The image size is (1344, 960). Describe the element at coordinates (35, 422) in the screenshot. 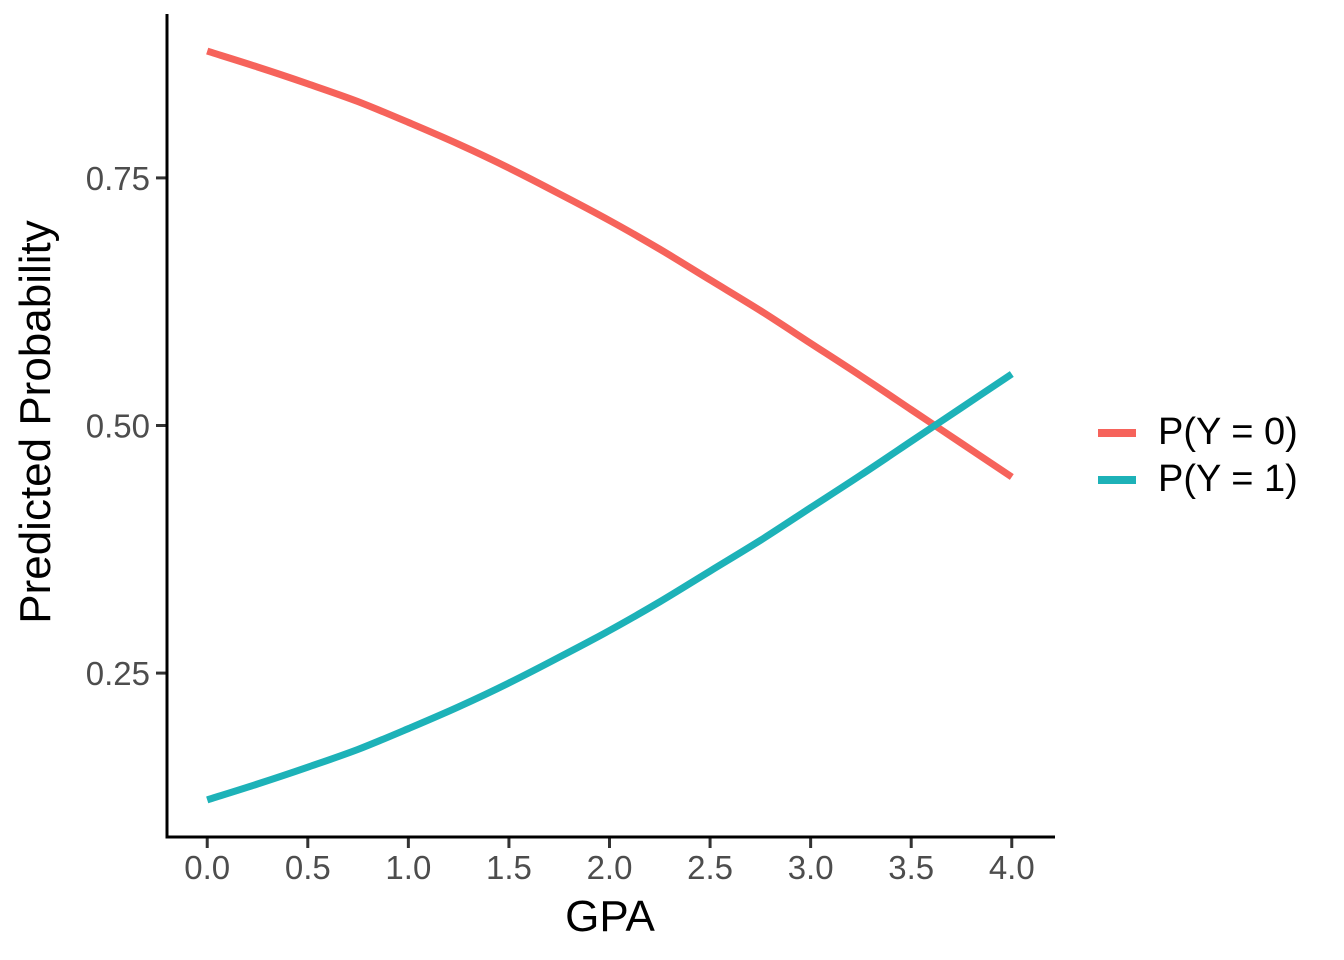

I see `y-axis-title: Predicted Probability` at that location.